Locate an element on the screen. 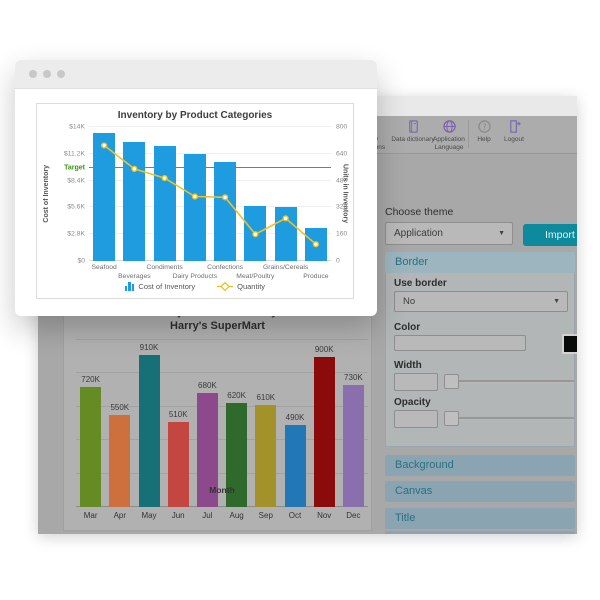 Image resolution: width=600 pixels, height=600 pixels. toolbar-item-help: ? Help is located at coordinates (484, 131).